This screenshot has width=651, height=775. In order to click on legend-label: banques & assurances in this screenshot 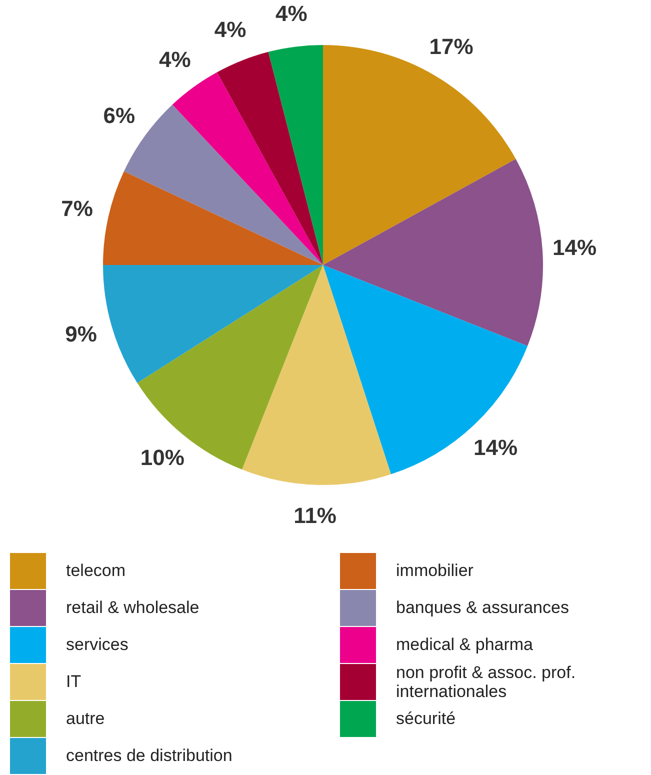, I will do `click(483, 607)`.